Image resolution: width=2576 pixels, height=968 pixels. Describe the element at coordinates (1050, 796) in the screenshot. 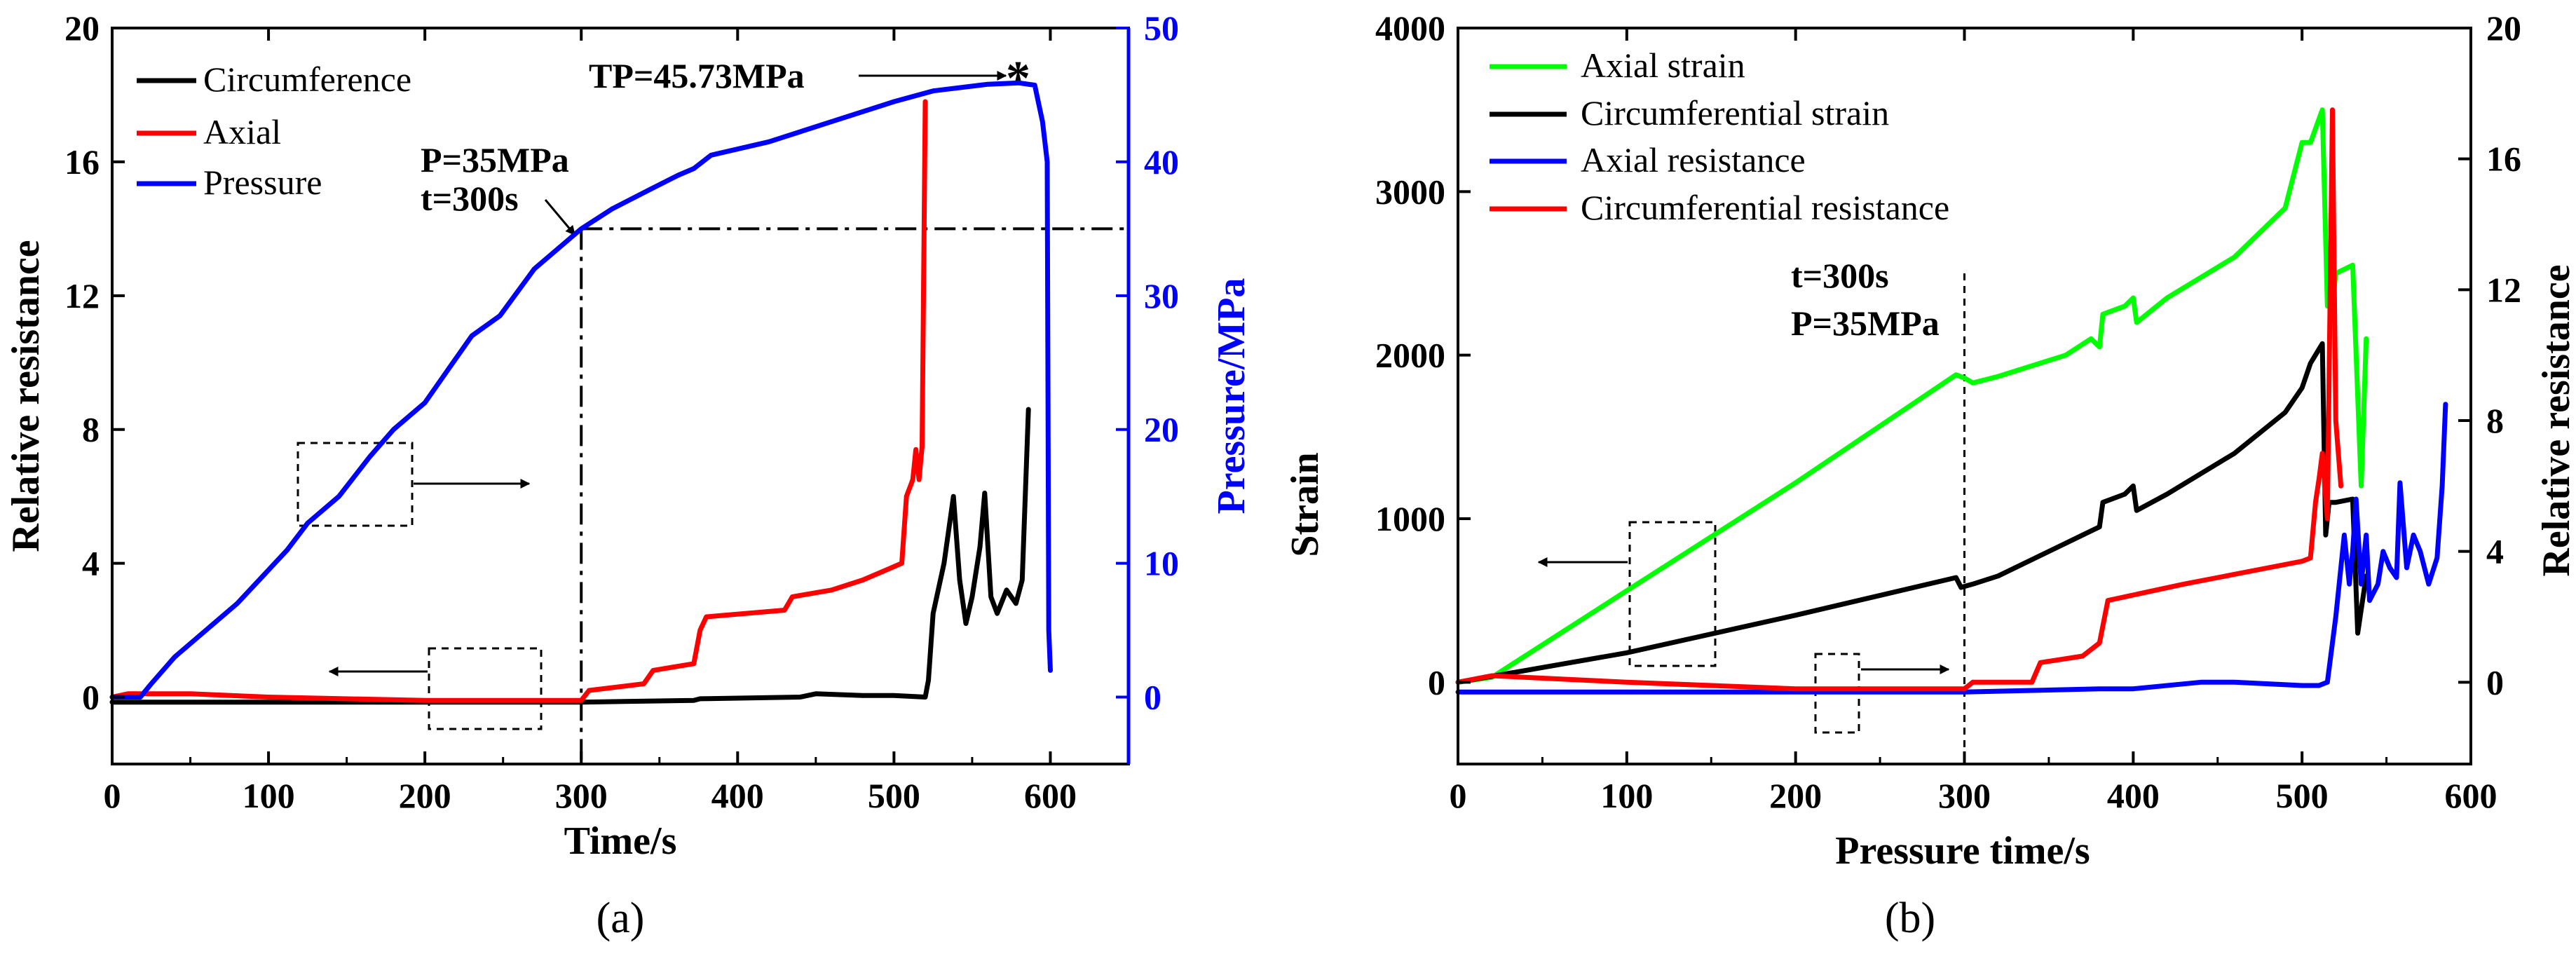

I see `chart-a-xtick-label: 600` at that location.